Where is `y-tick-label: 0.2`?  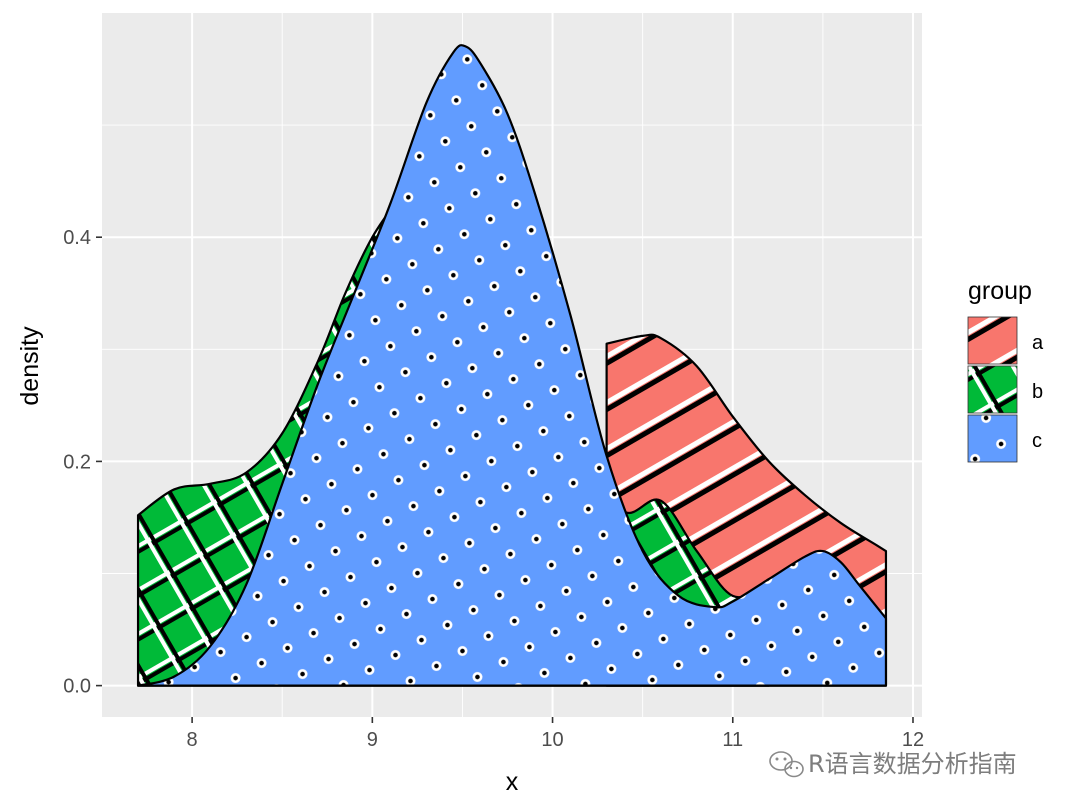
y-tick-label: 0.2 is located at coordinates (77, 462).